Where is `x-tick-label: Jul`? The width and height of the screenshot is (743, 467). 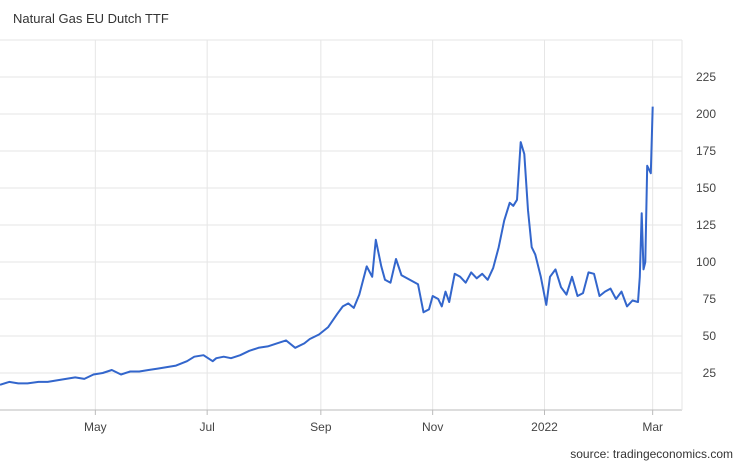
x-tick-label: Jul is located at coordinates (206, 427).